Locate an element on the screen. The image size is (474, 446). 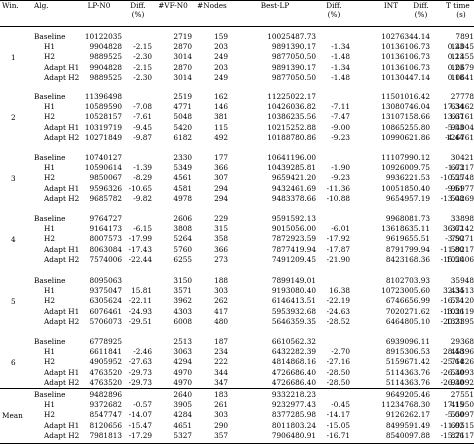
cell-alg: Baseline is located at coordinates (50, 280).